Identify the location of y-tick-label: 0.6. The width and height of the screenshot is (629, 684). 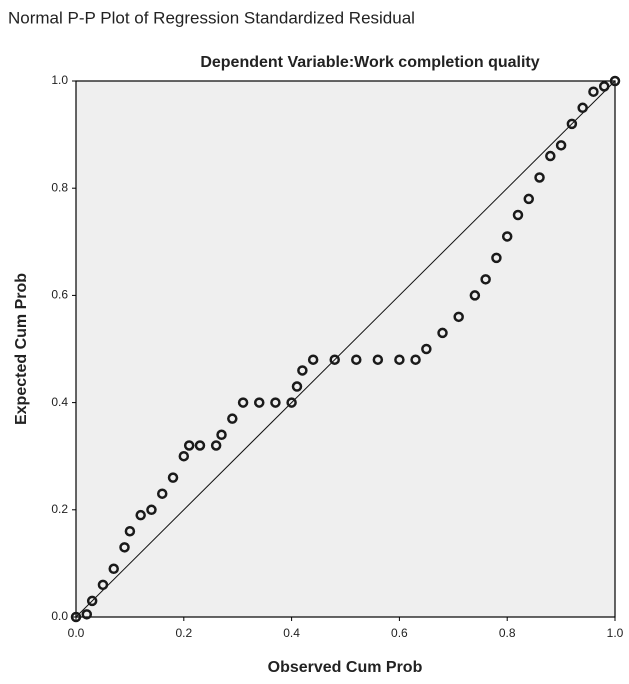
(59, 295).